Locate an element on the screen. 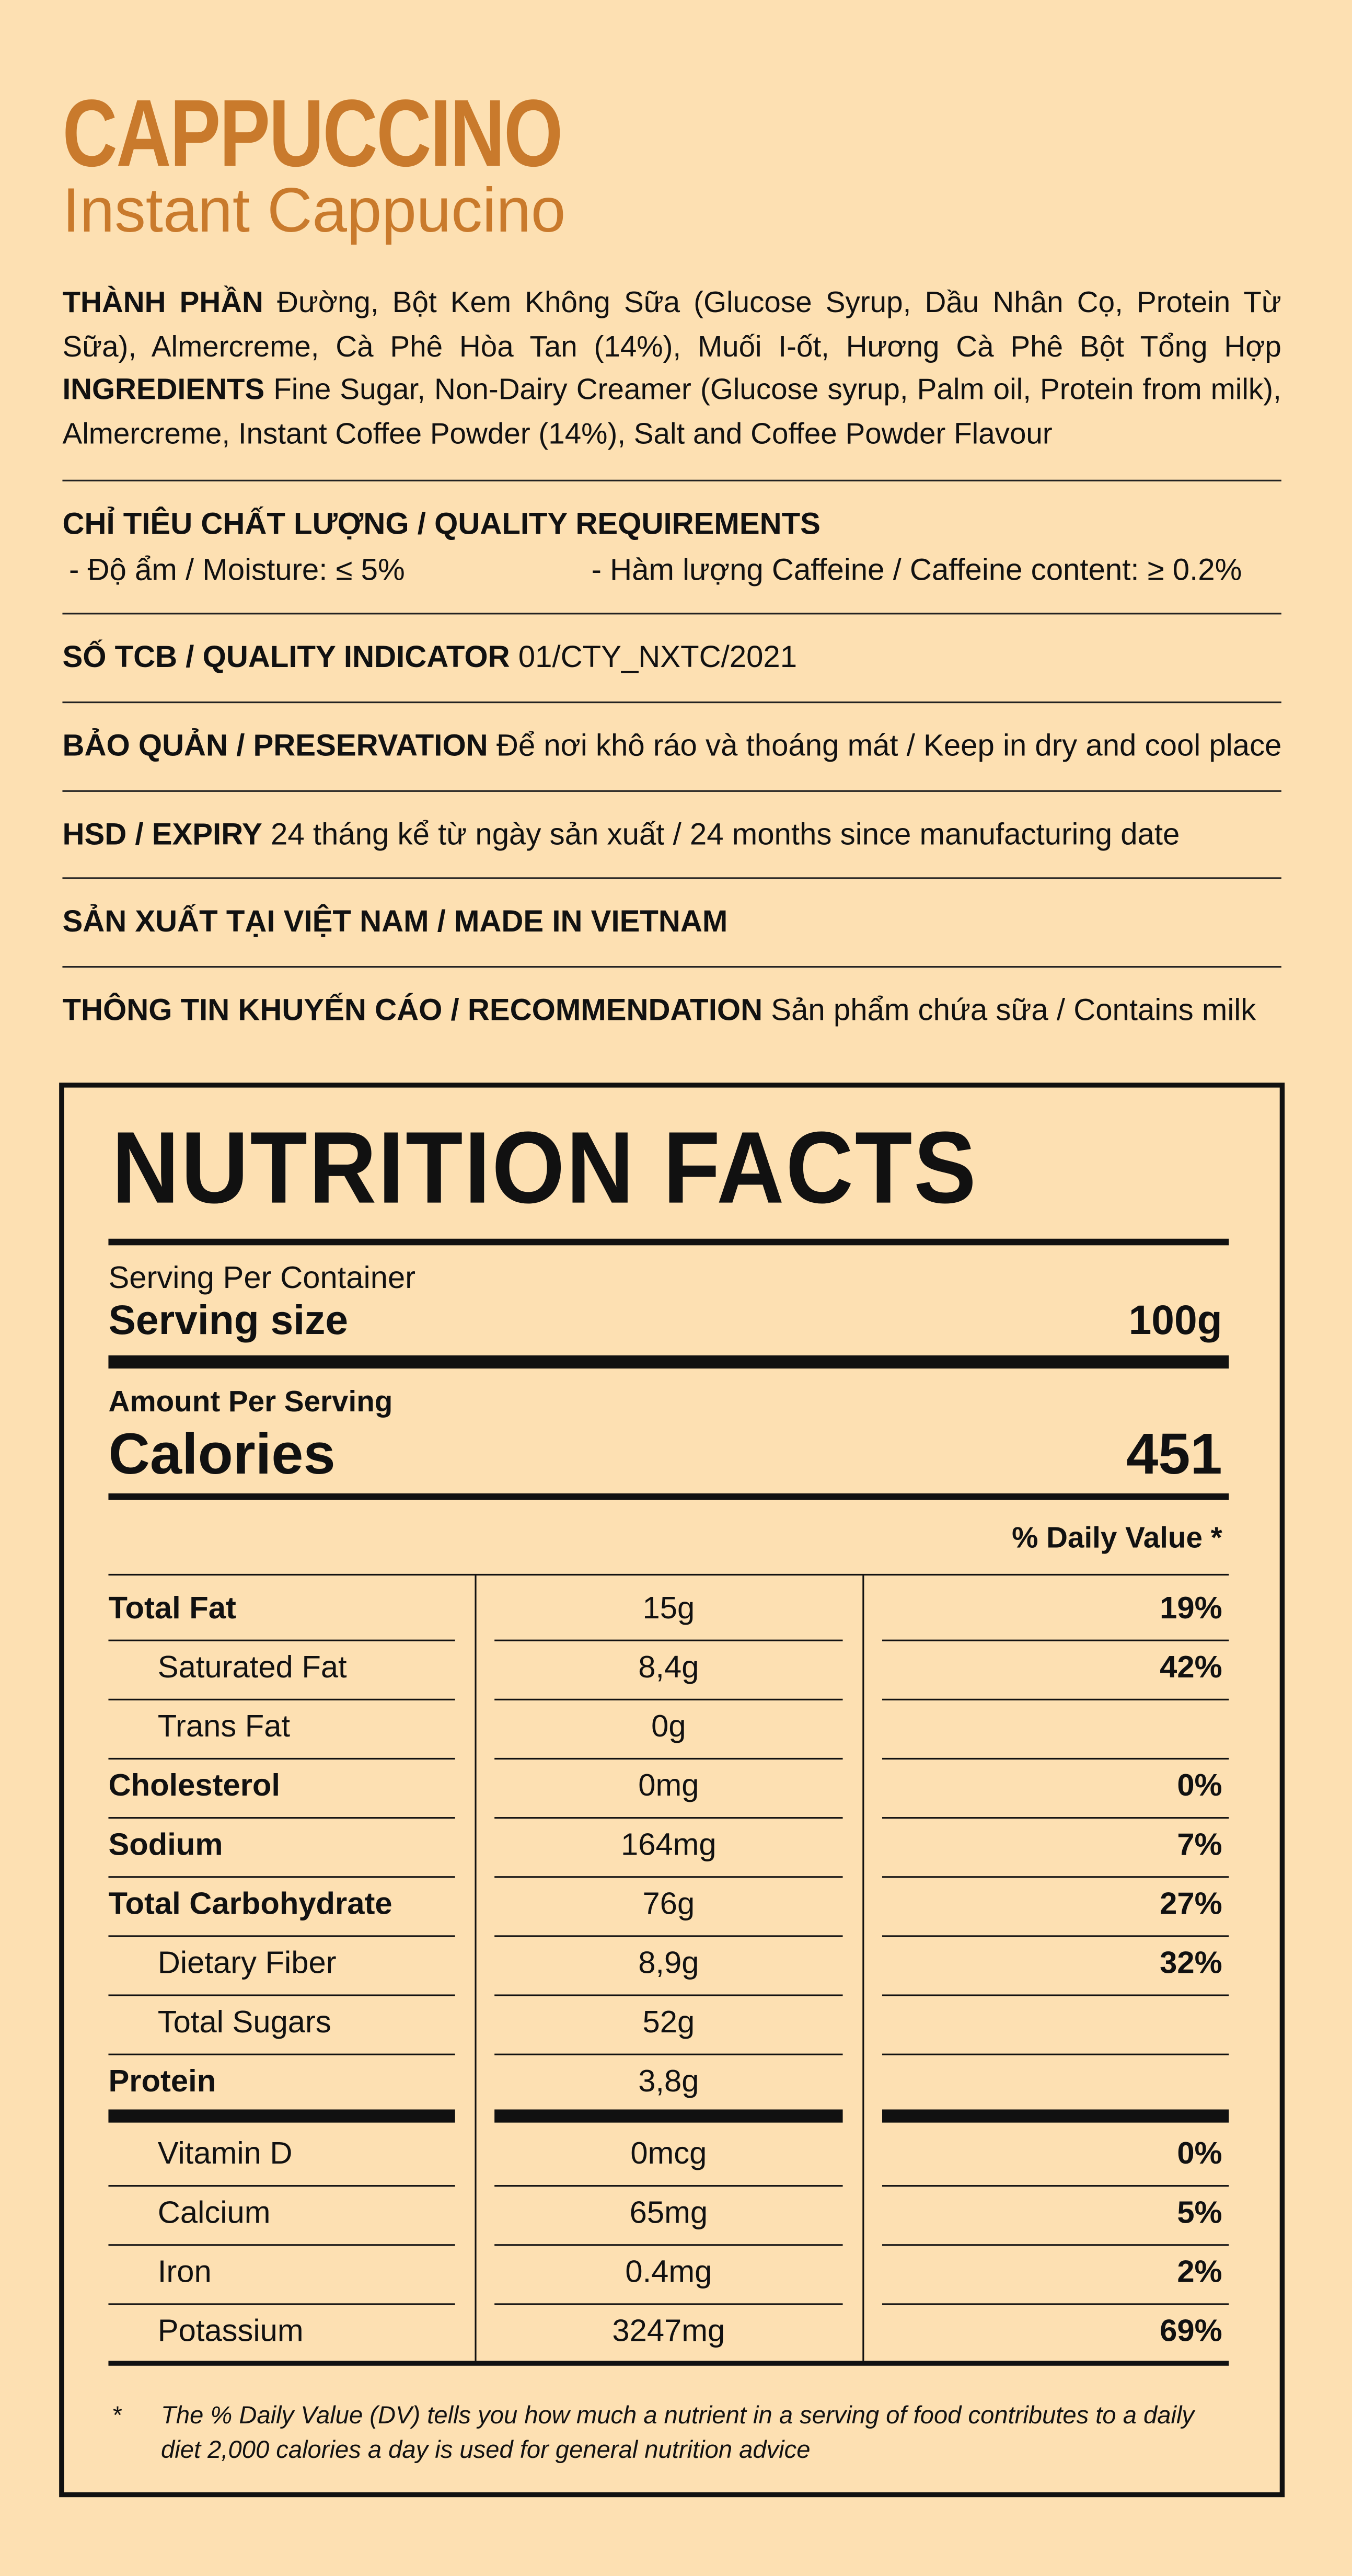  serving-size-label: Serving size is located at coordinates (229, 1320).